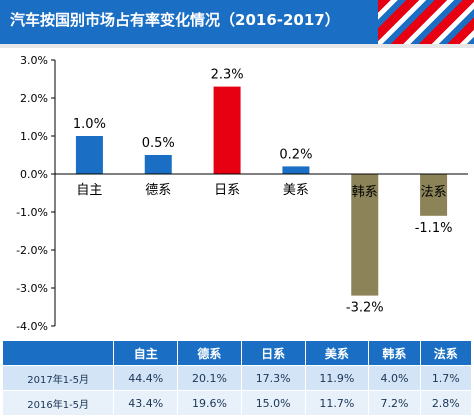 The image size is (474, 417). I want to click on table-header-cell: 法系, so click(446, 353).